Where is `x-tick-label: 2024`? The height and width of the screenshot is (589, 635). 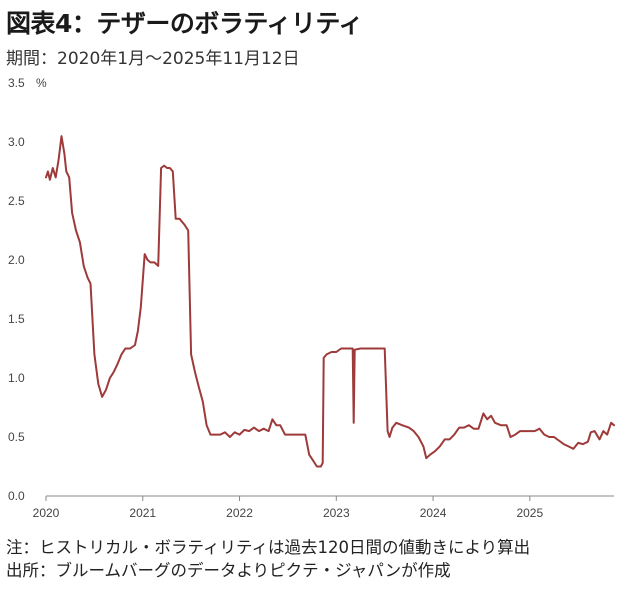
x-tick-label: 2024 is located at coordinates (433, 513).